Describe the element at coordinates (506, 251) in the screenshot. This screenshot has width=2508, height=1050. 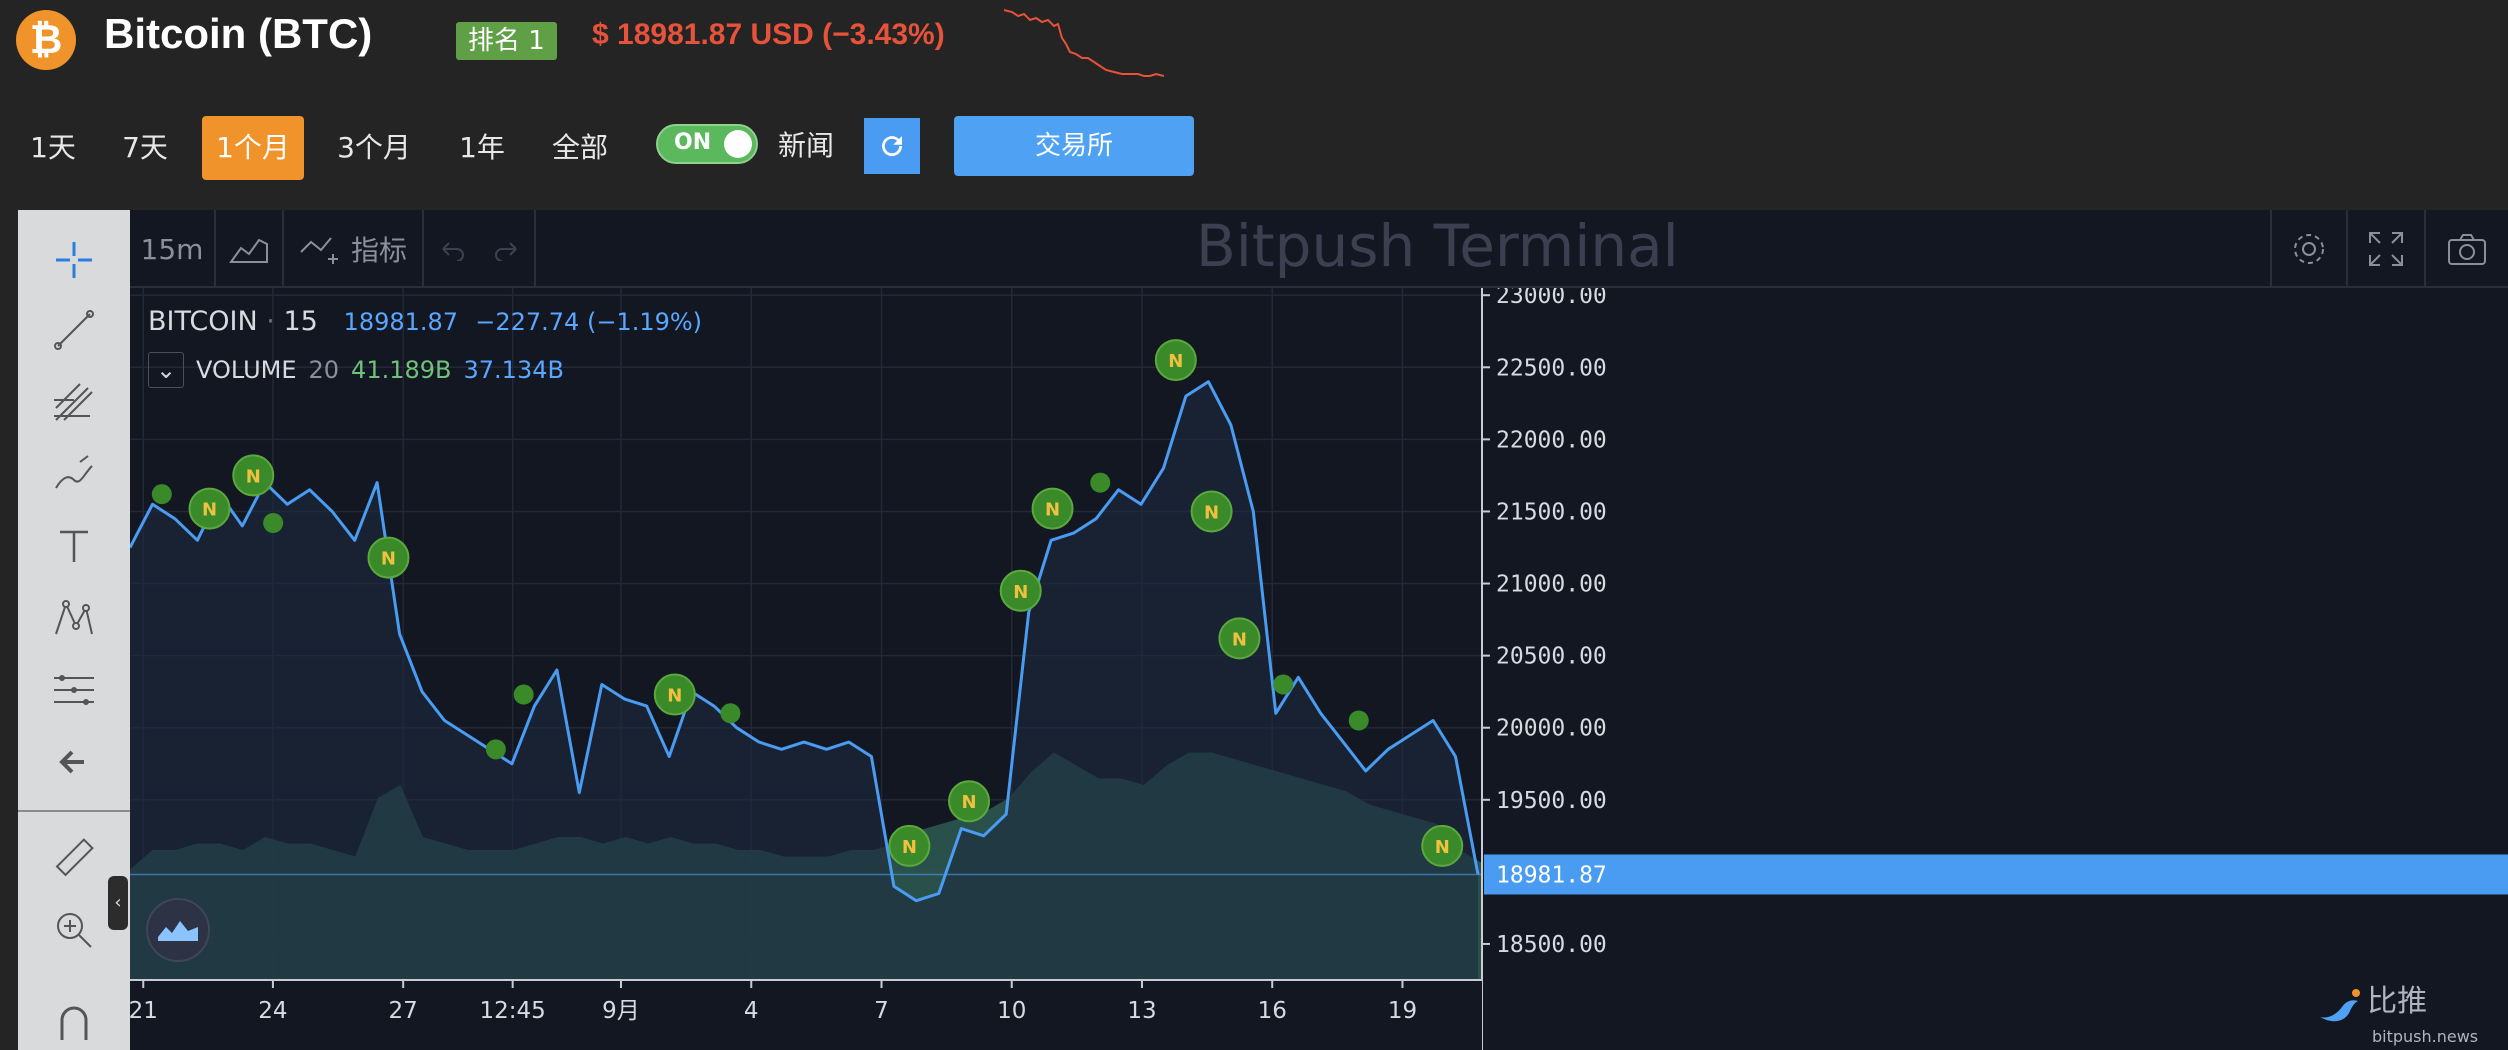
I see `redo-icon` at that location.